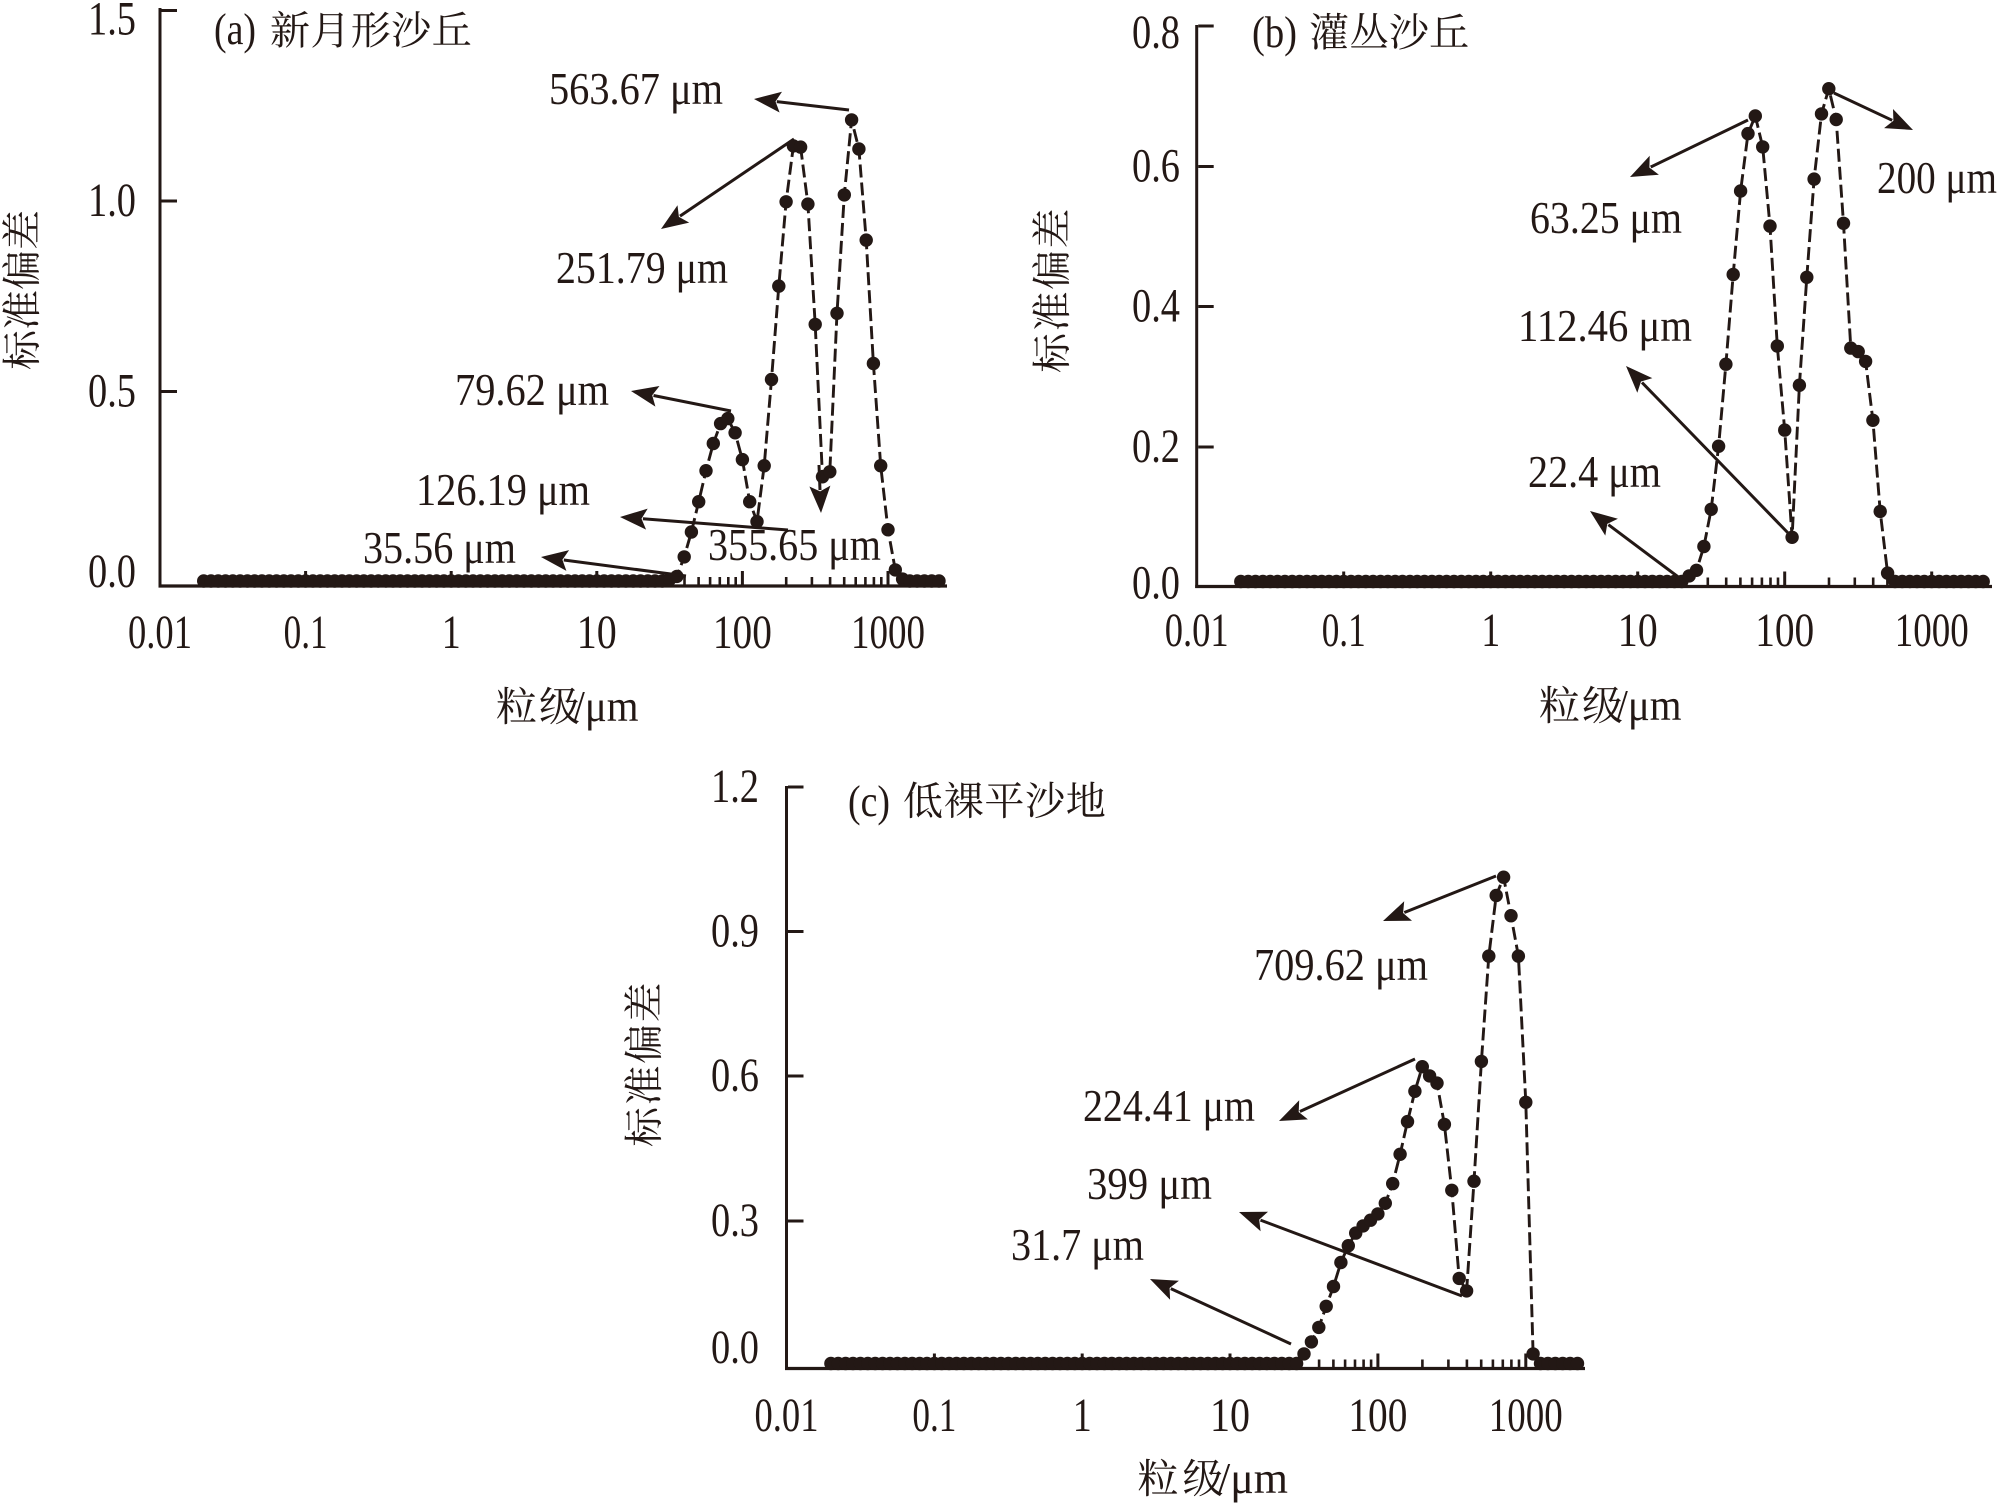 The image size is (2000, 1504). What do you see at coordinates (1077, 1244) in the screenshot?
I see `svg-text: 31.7 μm` at bounding box center [1077, 1244].